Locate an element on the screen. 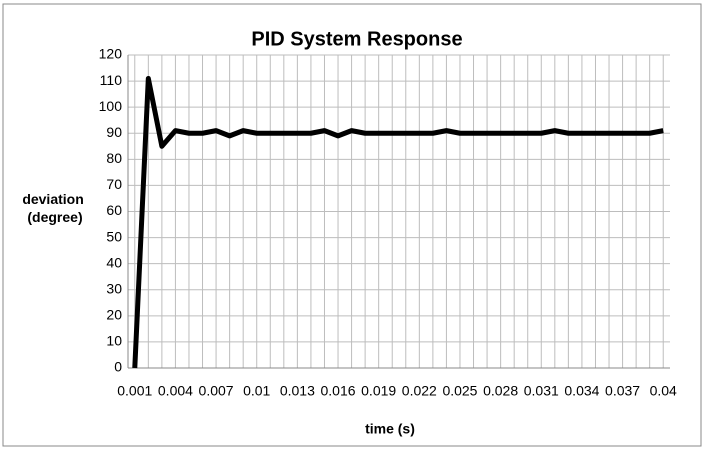 This screenshot has width=707, height=450. x-tick-label: 0.019 is located at coordinates (378, 391).